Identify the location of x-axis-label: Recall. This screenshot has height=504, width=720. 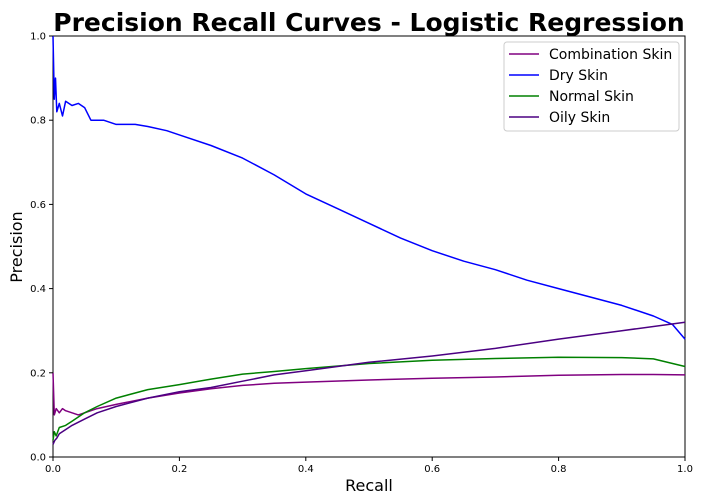
(369, 485).